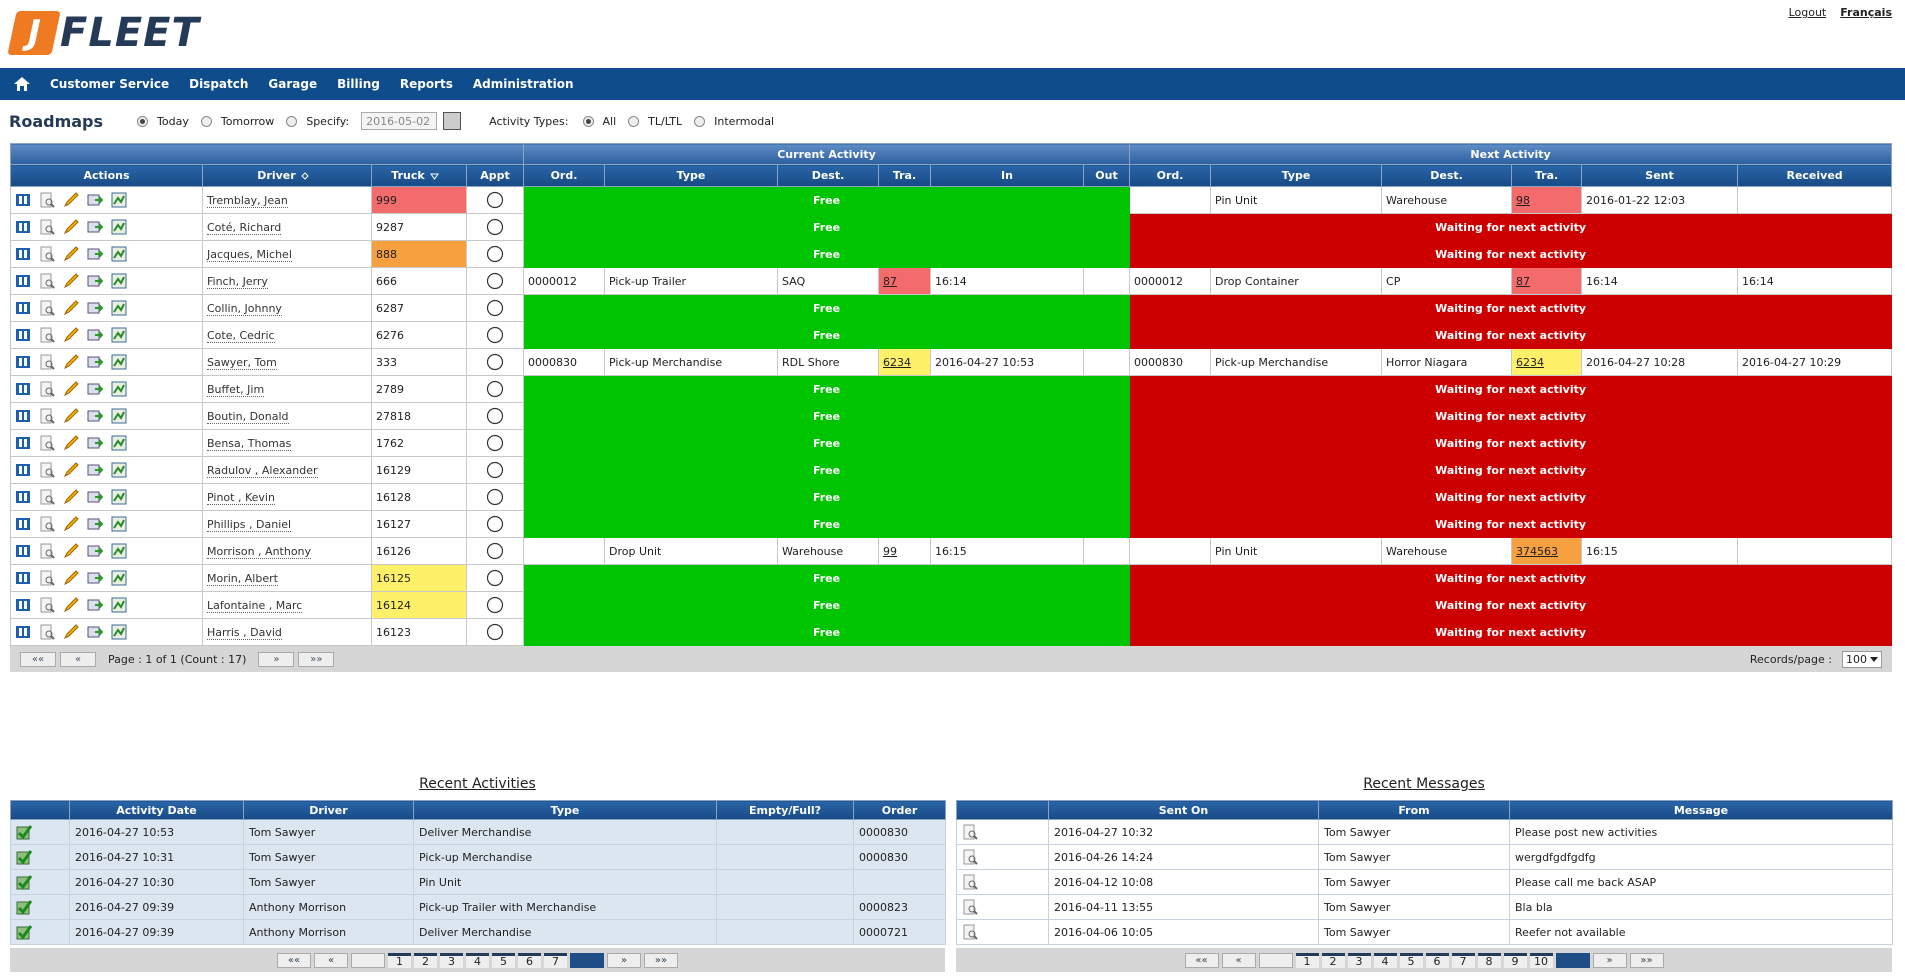 This screenshot has width=1905, height=979. Describe the element at coordinates (452, 121) in the screenshot. I see `calendar-button` at that location.